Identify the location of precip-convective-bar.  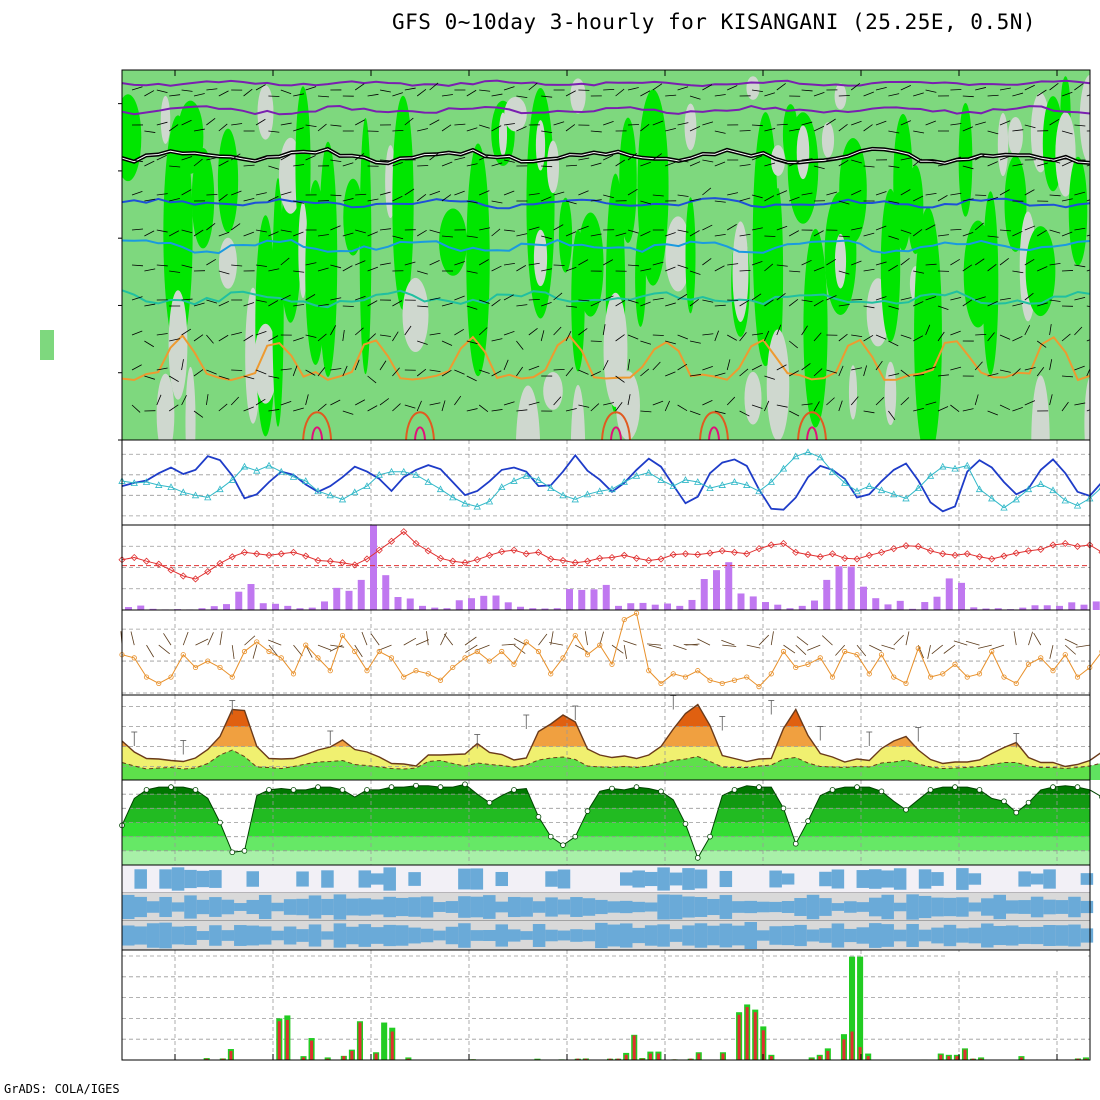
(586, 1059).